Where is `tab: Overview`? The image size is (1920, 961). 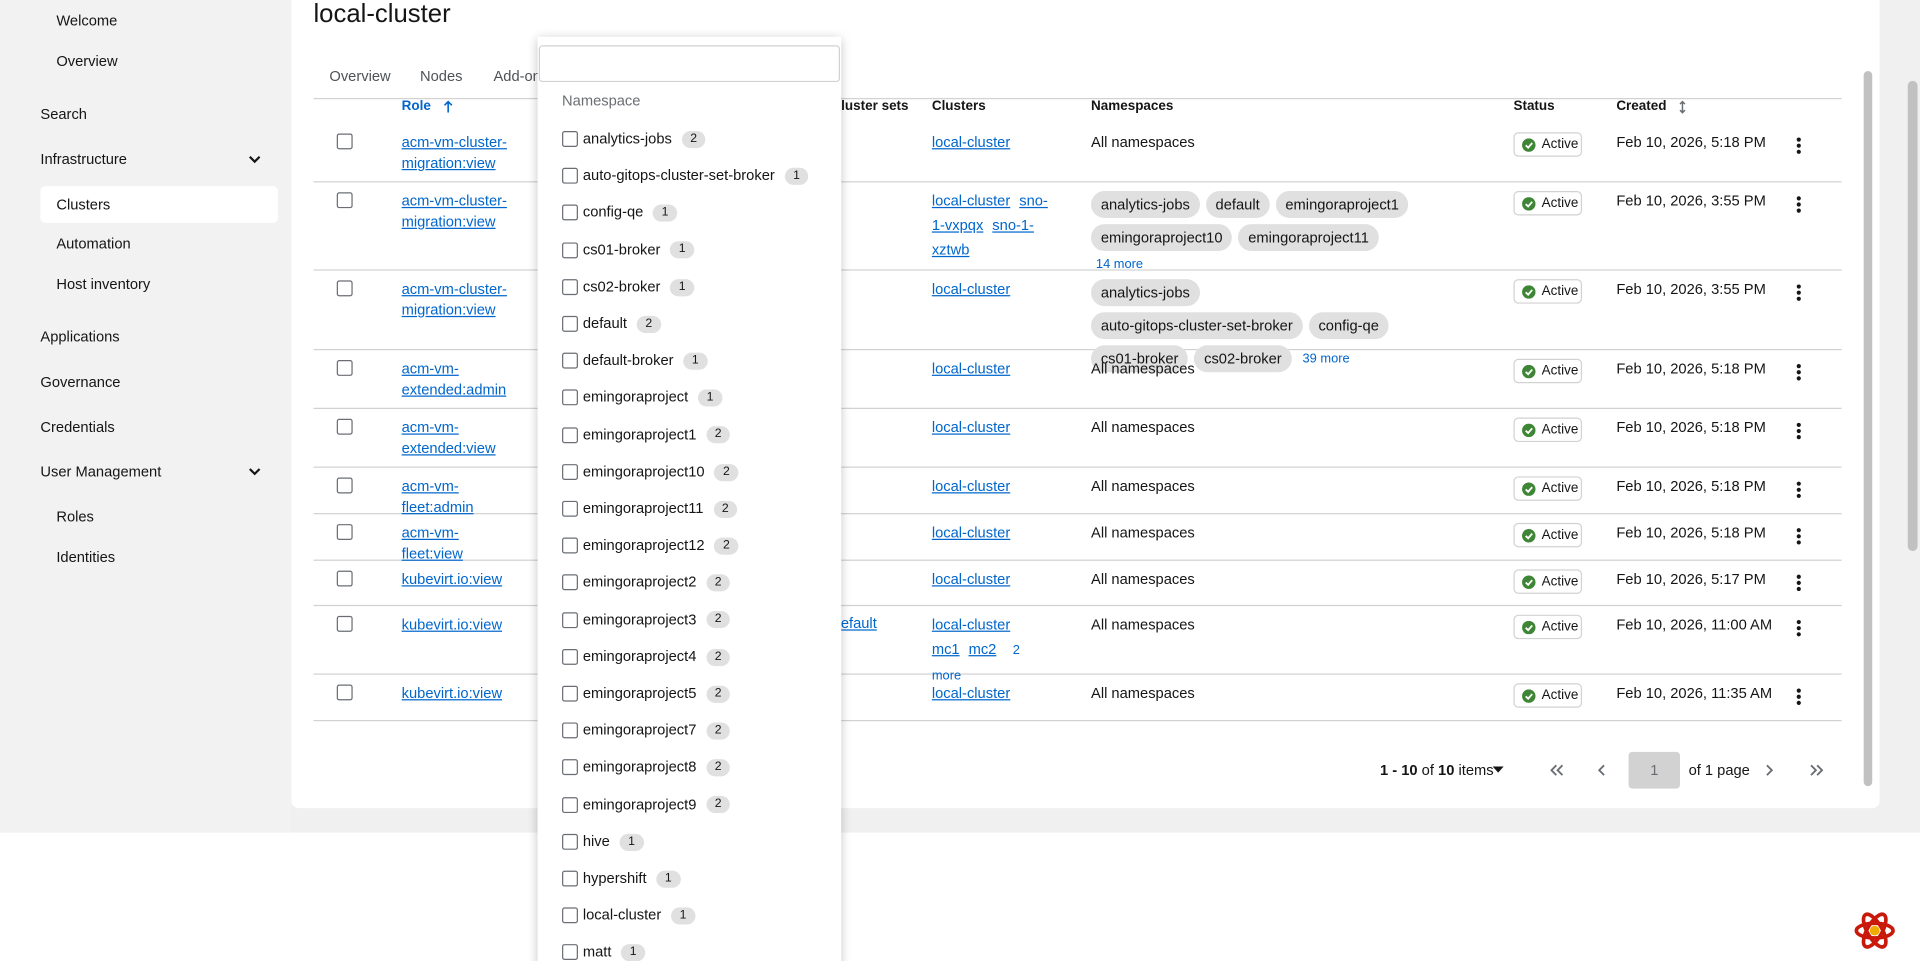 tab: Overview is located at coordinates (360, 76).